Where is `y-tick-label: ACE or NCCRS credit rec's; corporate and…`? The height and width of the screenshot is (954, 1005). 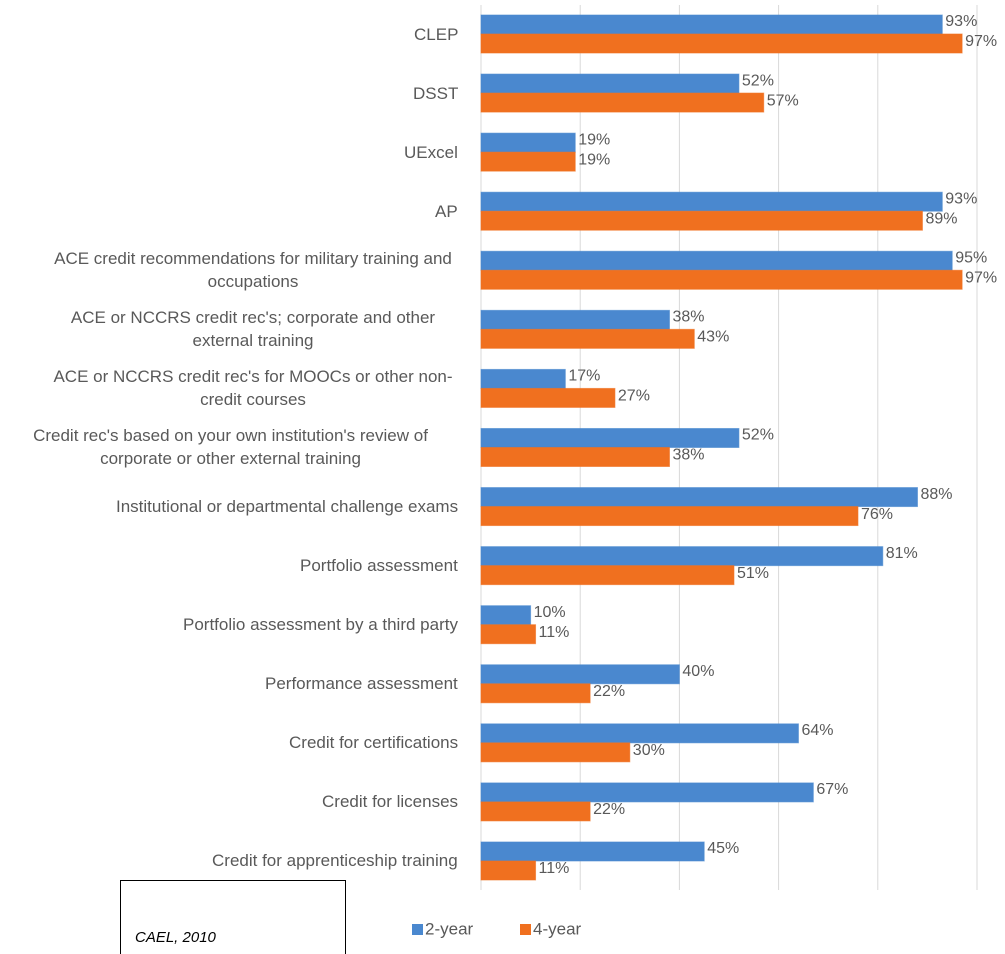
y-tick-label: ACE or NCCRS credit rec's; corporate and… is located at coordinates (253, 329).